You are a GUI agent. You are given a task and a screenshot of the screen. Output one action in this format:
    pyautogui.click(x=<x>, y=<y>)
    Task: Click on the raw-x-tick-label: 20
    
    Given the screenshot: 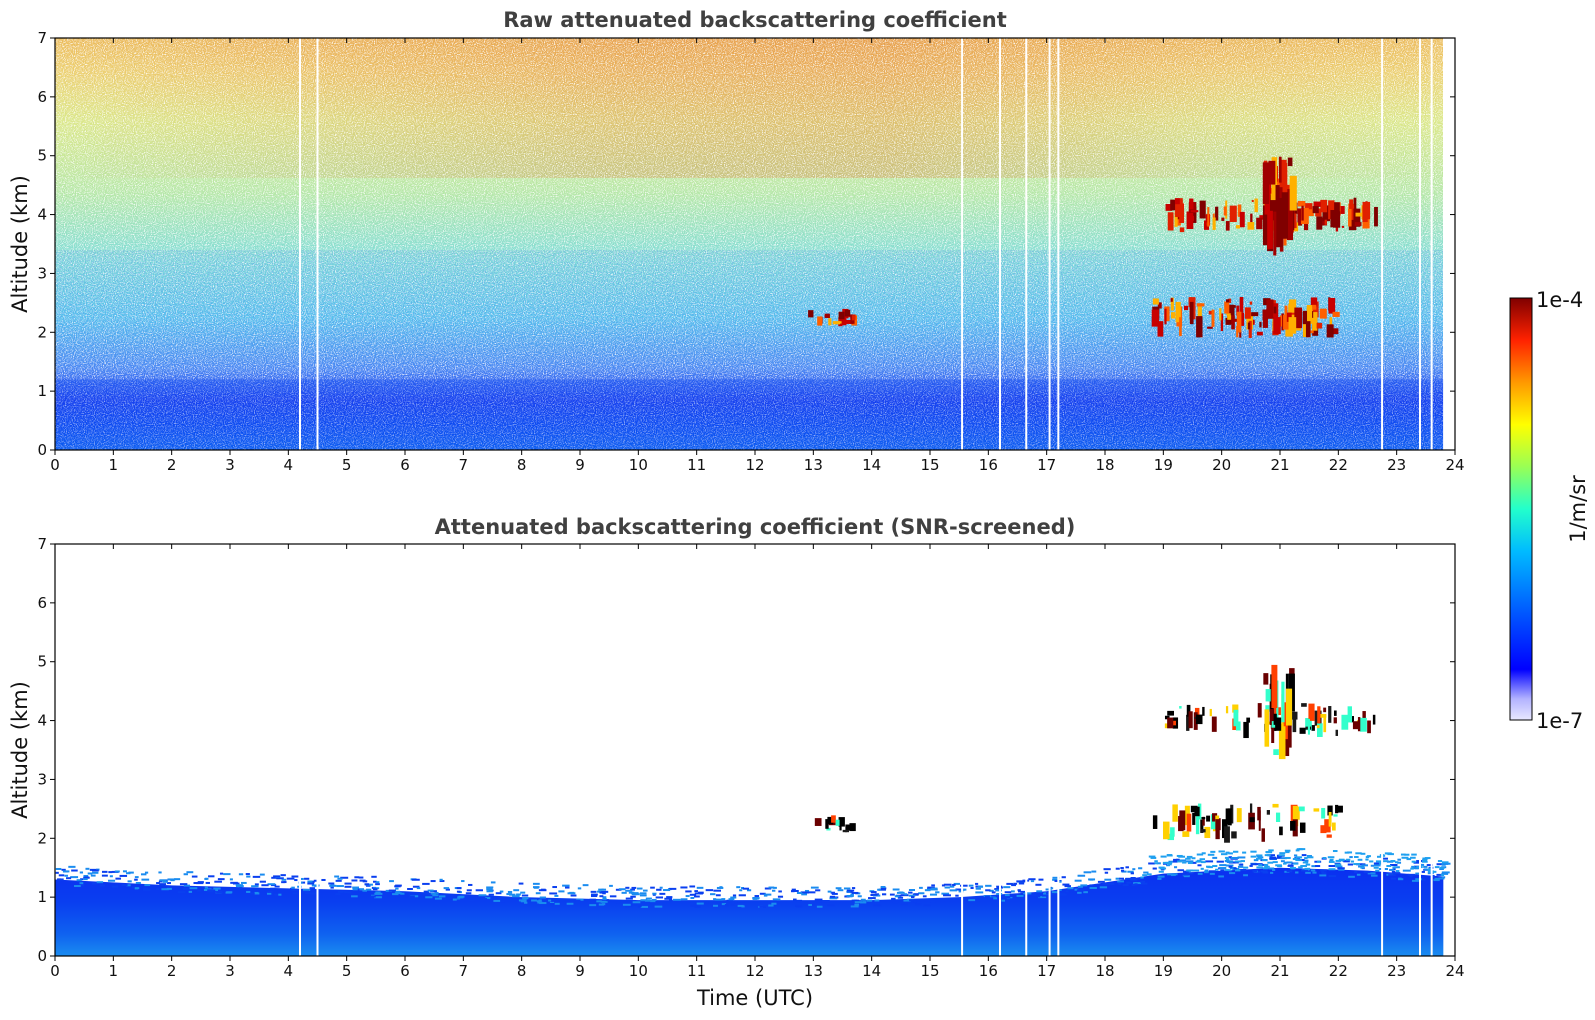 What is the action you would take?
    pyautogui.click(x=1221, y=465)
    